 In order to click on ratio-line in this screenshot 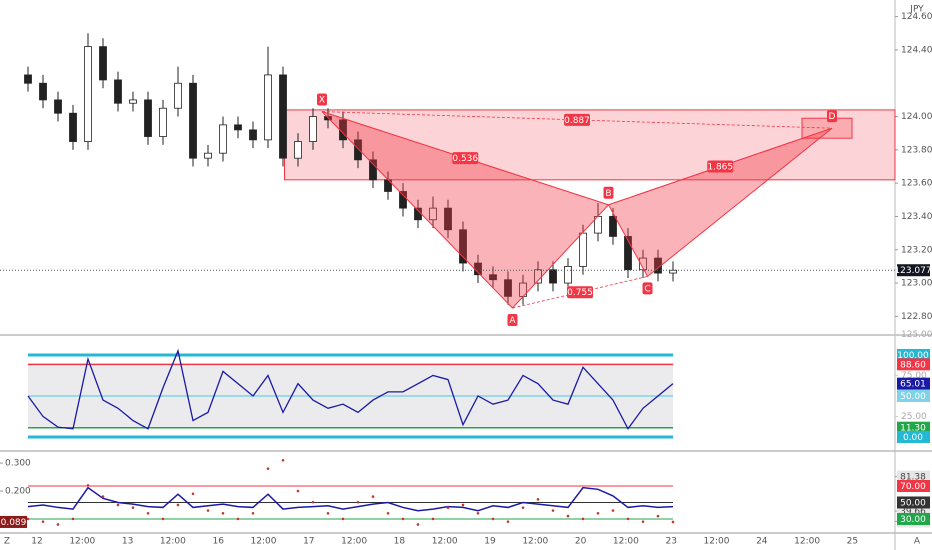, I will do `click(580, 292)`.